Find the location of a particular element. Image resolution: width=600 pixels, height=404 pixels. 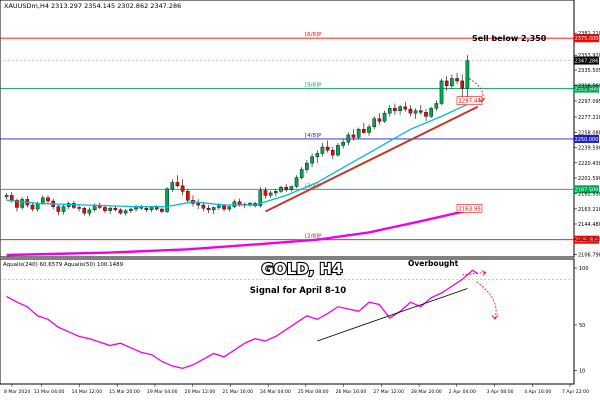

sell-note: Sell below 2,350 is located at coordinates (509, 38).